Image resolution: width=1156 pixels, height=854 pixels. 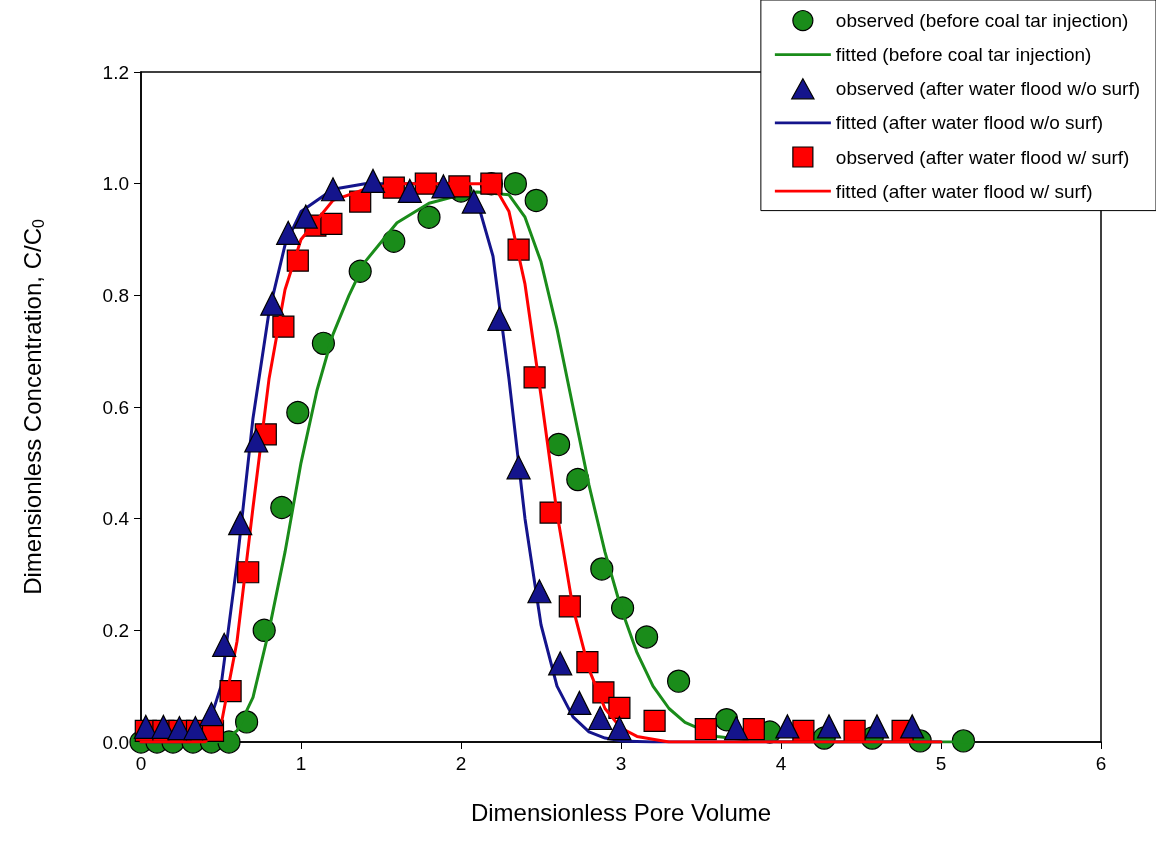 I want to click on legend-label: observed (after water flood w/o surf), so click(x=988, y=89).